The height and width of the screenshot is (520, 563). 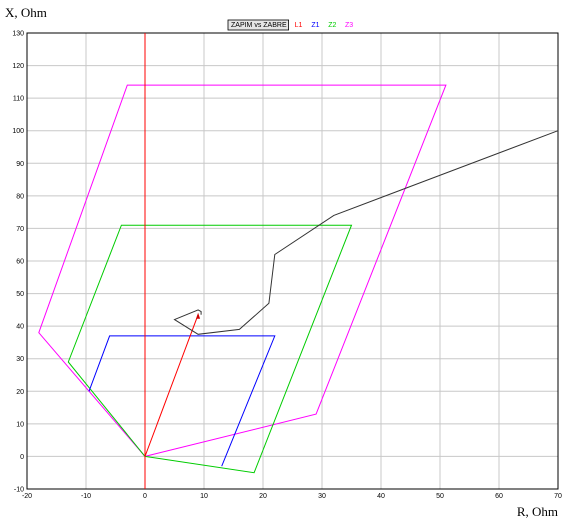 What do you see at coordinates (349, 25) in the screenshot?
I see `legend-item: Z3` at bounding box center [349, 25].